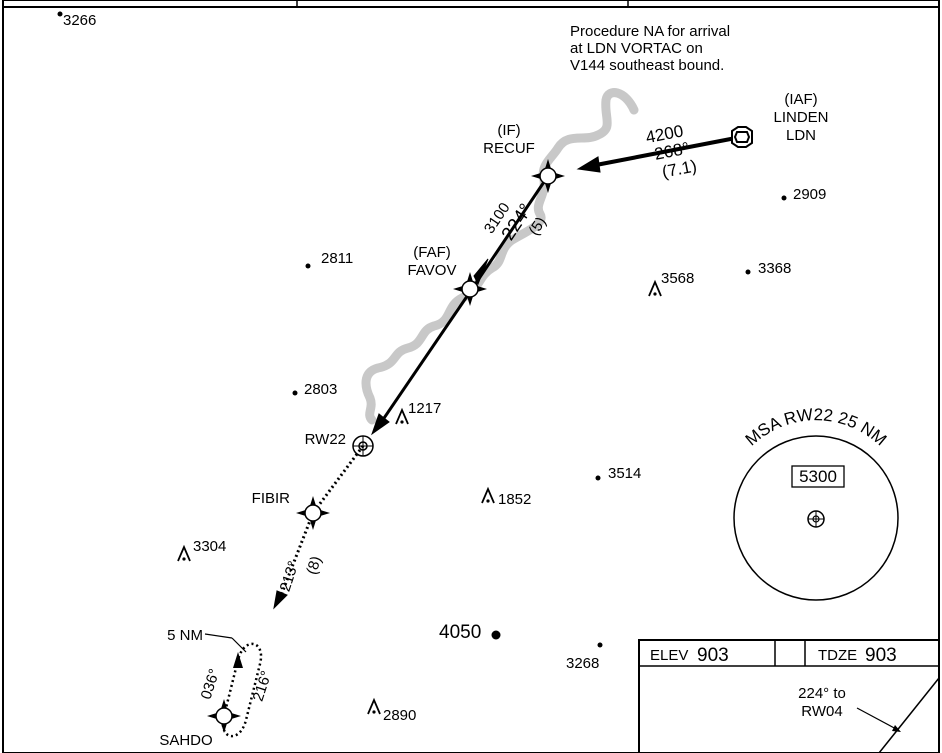  Describe the element at coordinates (789, 696) in the screenshot. I see `airport-info-box: ELEV 903 TDZE 903 224° to RW04` at that location.